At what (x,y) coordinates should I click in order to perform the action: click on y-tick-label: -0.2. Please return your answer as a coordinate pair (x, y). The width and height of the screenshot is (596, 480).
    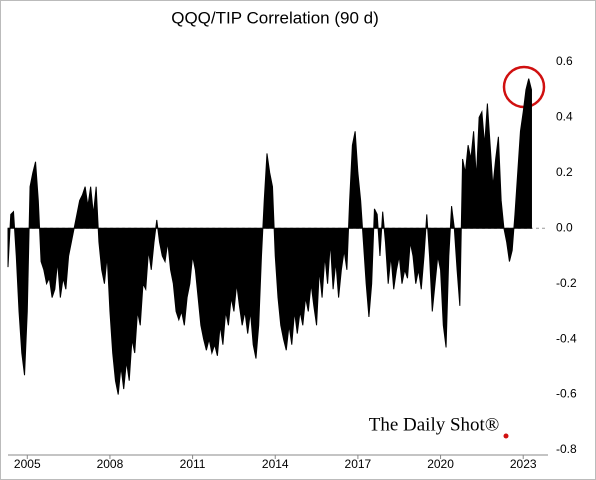
    Looking at the image, I should click on (566, 283).